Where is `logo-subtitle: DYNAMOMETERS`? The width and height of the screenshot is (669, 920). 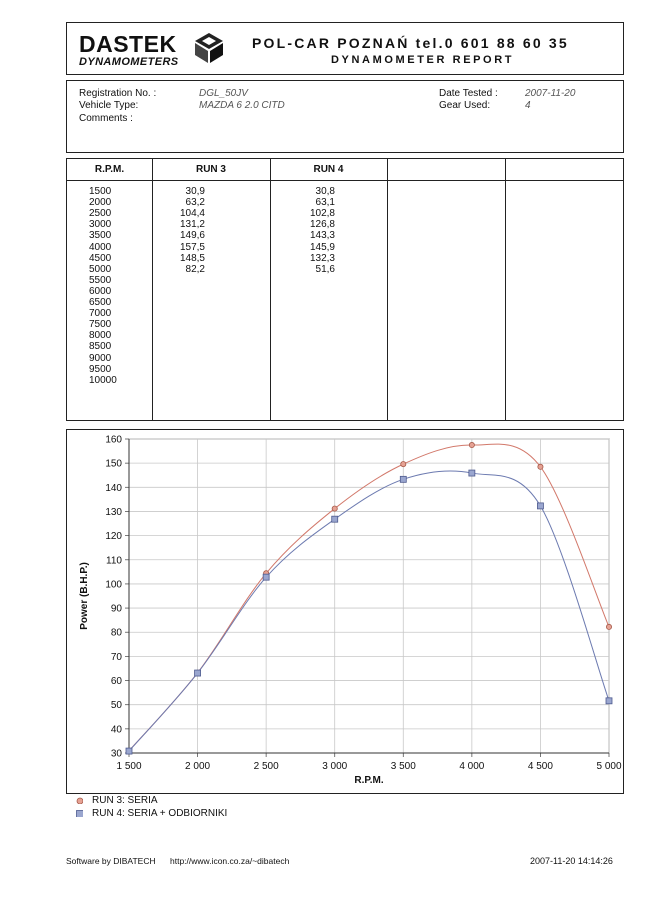
logo-subtitle: DYNAMOMETERS is located at coordinates (129, 62).